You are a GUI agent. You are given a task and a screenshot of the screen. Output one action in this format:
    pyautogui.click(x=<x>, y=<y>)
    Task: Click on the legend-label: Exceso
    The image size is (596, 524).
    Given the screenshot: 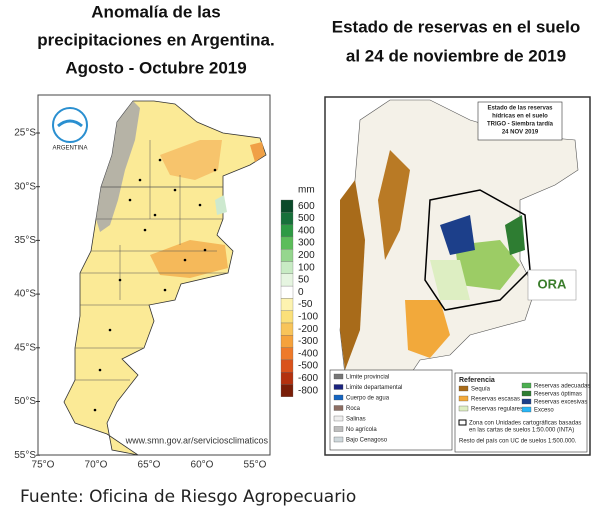 What is the action you would take?
    pyautogui.click(x=544, y=411)
    